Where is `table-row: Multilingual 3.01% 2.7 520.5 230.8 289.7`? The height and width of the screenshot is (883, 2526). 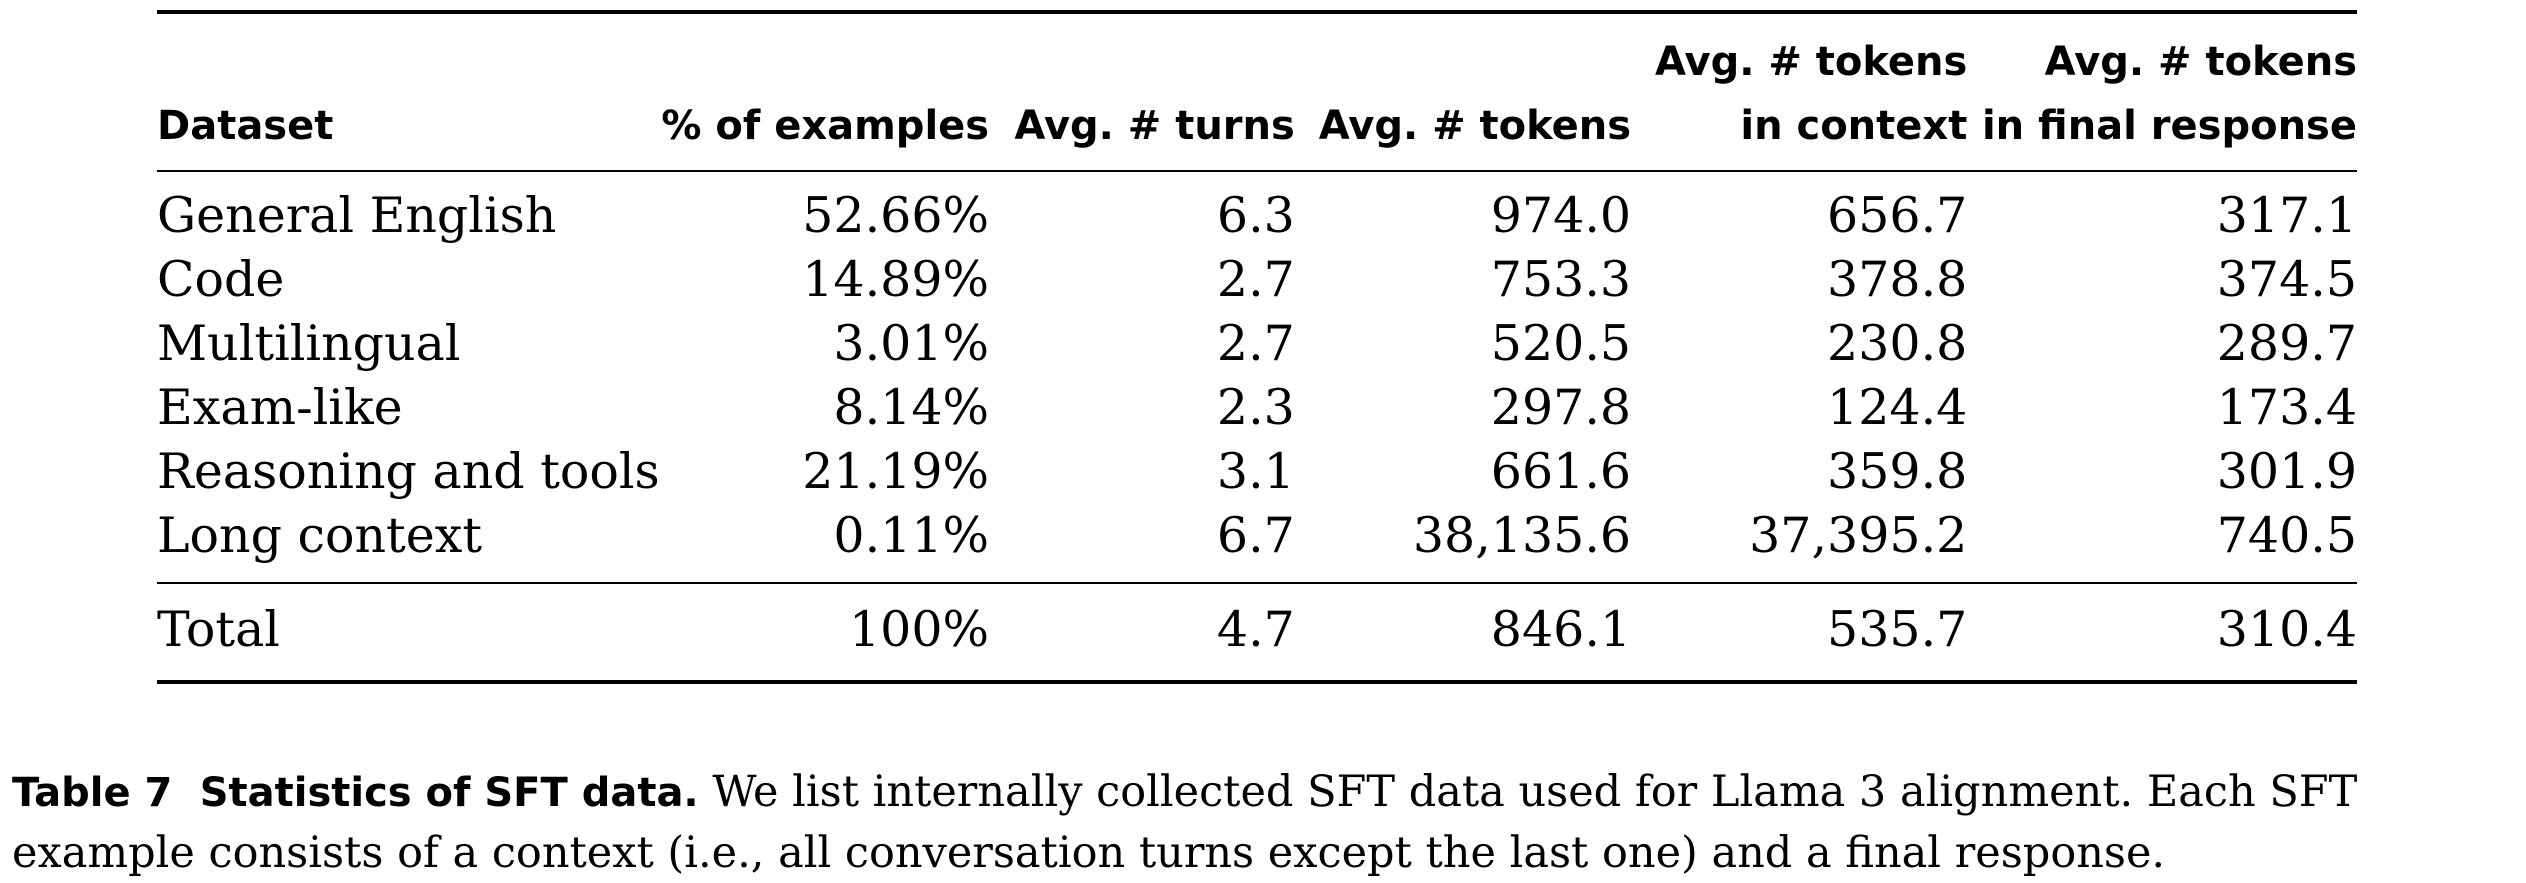
table-row: Multilingual 3.01% 2.7 520.5 230.8 289.7 is located at coordinates (1257, 344).